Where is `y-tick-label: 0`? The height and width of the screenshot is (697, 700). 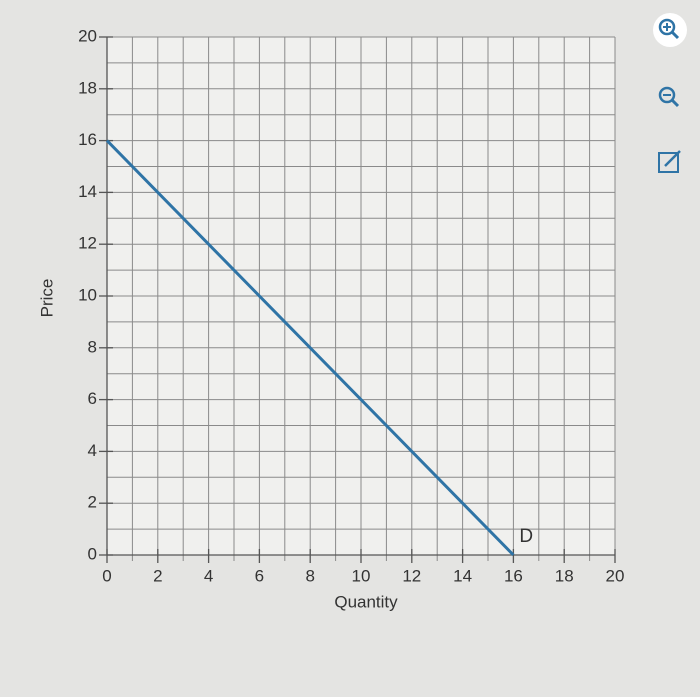 y-tick-label: 0 is located at coordinates (92, 553).